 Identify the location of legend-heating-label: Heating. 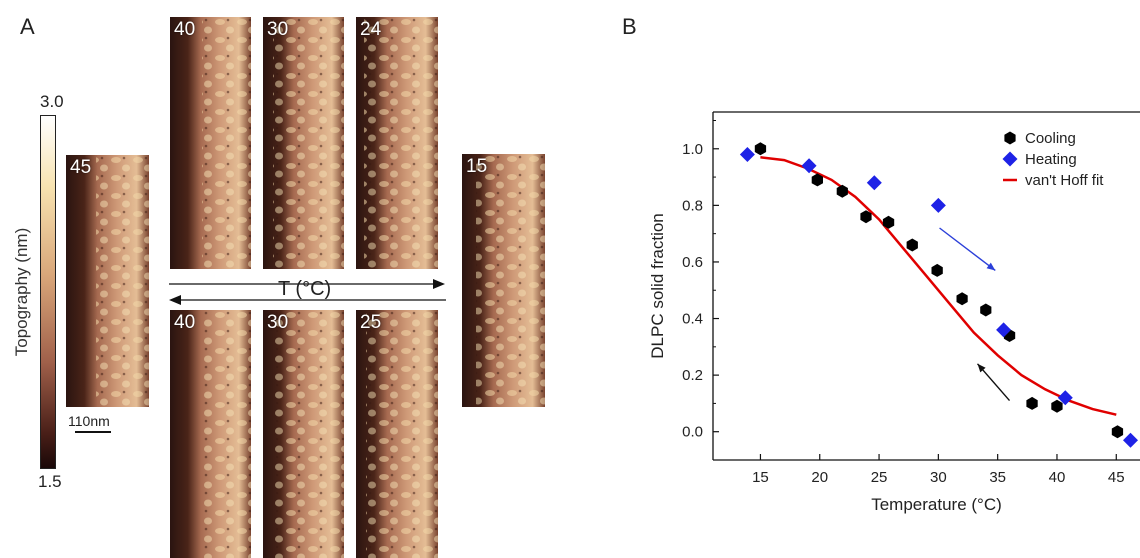
(1051, 159).